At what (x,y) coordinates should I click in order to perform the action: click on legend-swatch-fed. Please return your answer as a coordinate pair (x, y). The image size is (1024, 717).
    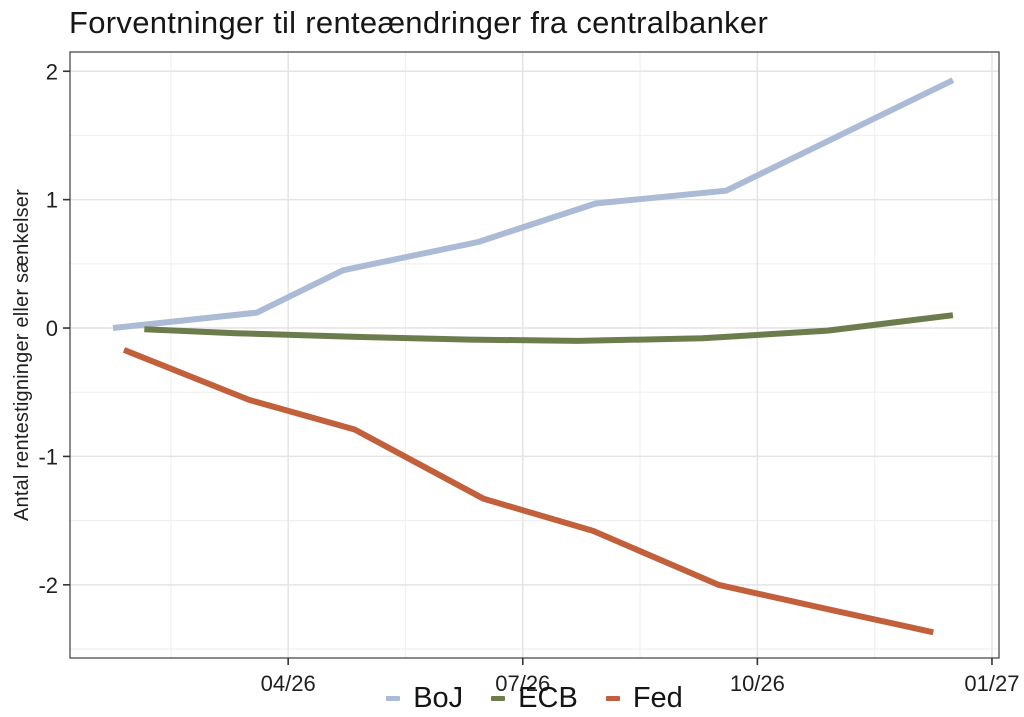
    Looking at the image, I should click on (612, 698).